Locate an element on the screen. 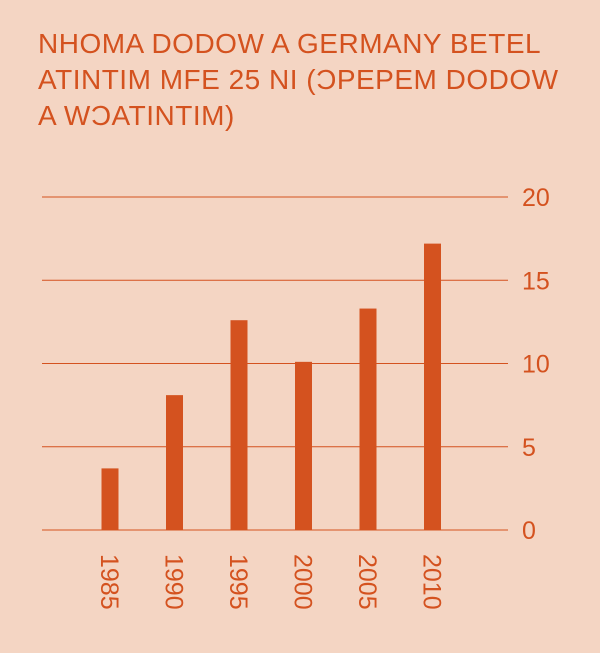  y-tick-label: 0 is located at coordinates (529, 531).